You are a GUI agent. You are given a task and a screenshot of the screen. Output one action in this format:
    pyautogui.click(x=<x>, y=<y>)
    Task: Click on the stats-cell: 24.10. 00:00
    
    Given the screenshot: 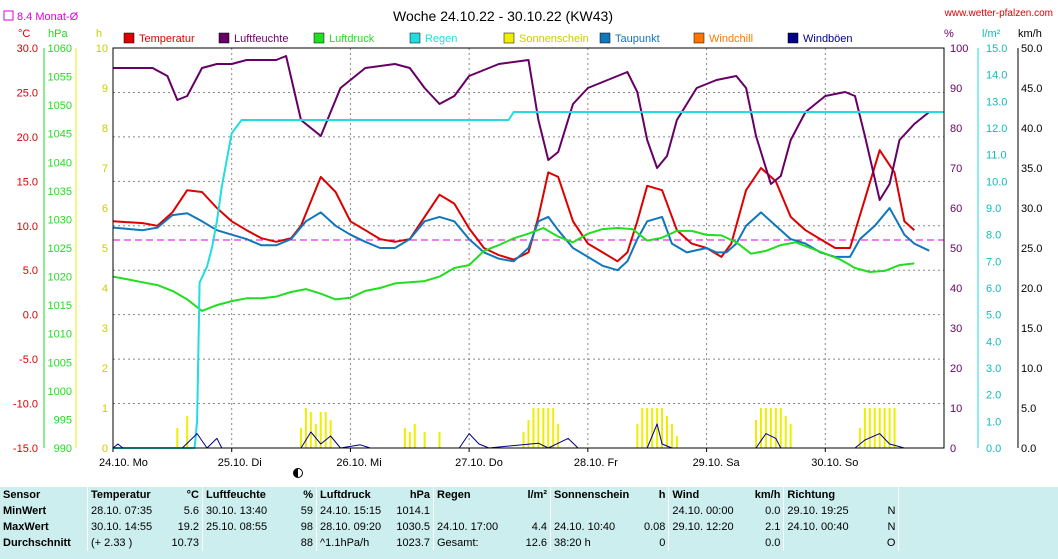 What is the action you would take?
    pyautogui.click(x=705, y=511)
    